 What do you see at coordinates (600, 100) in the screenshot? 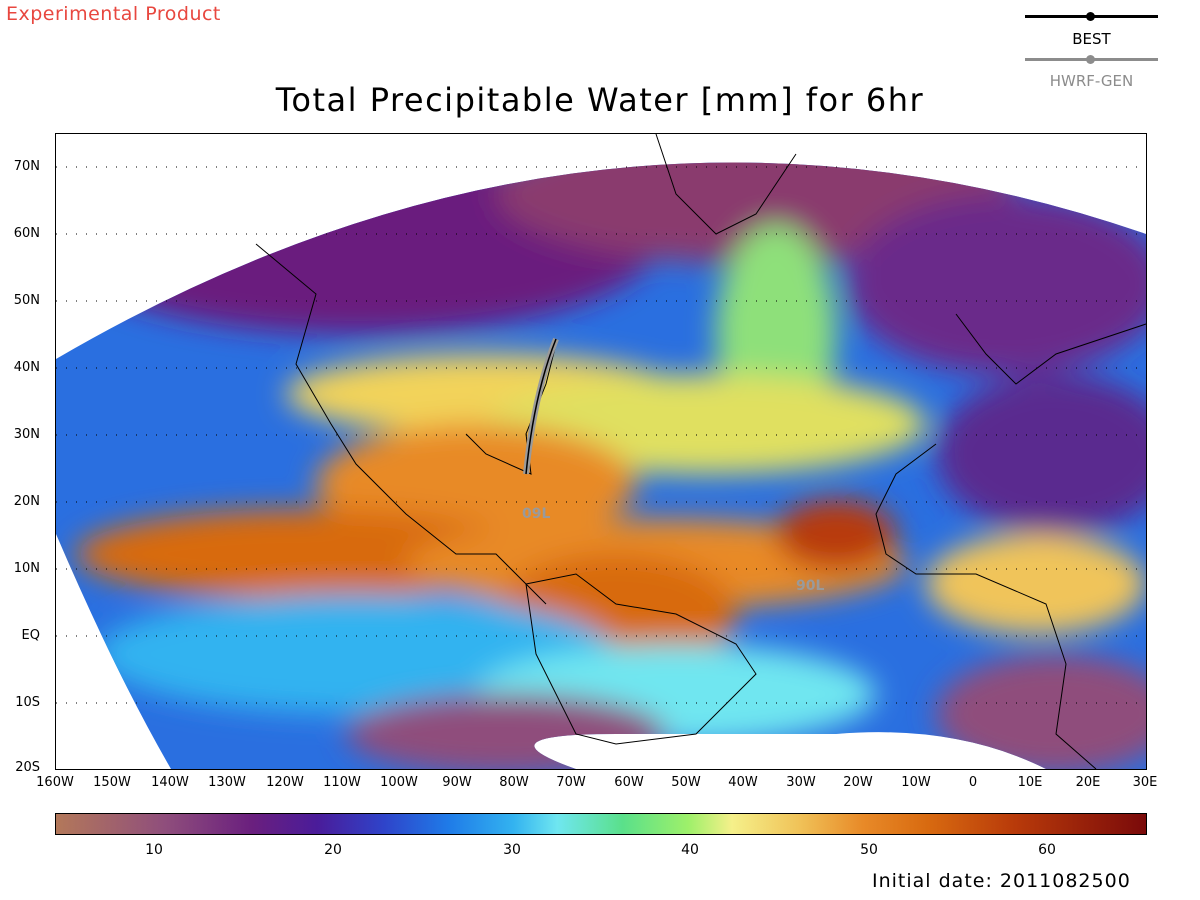
I see `page-title: Total Precipitable Water [mm] for 6hr` at bounding box center [600, 100].